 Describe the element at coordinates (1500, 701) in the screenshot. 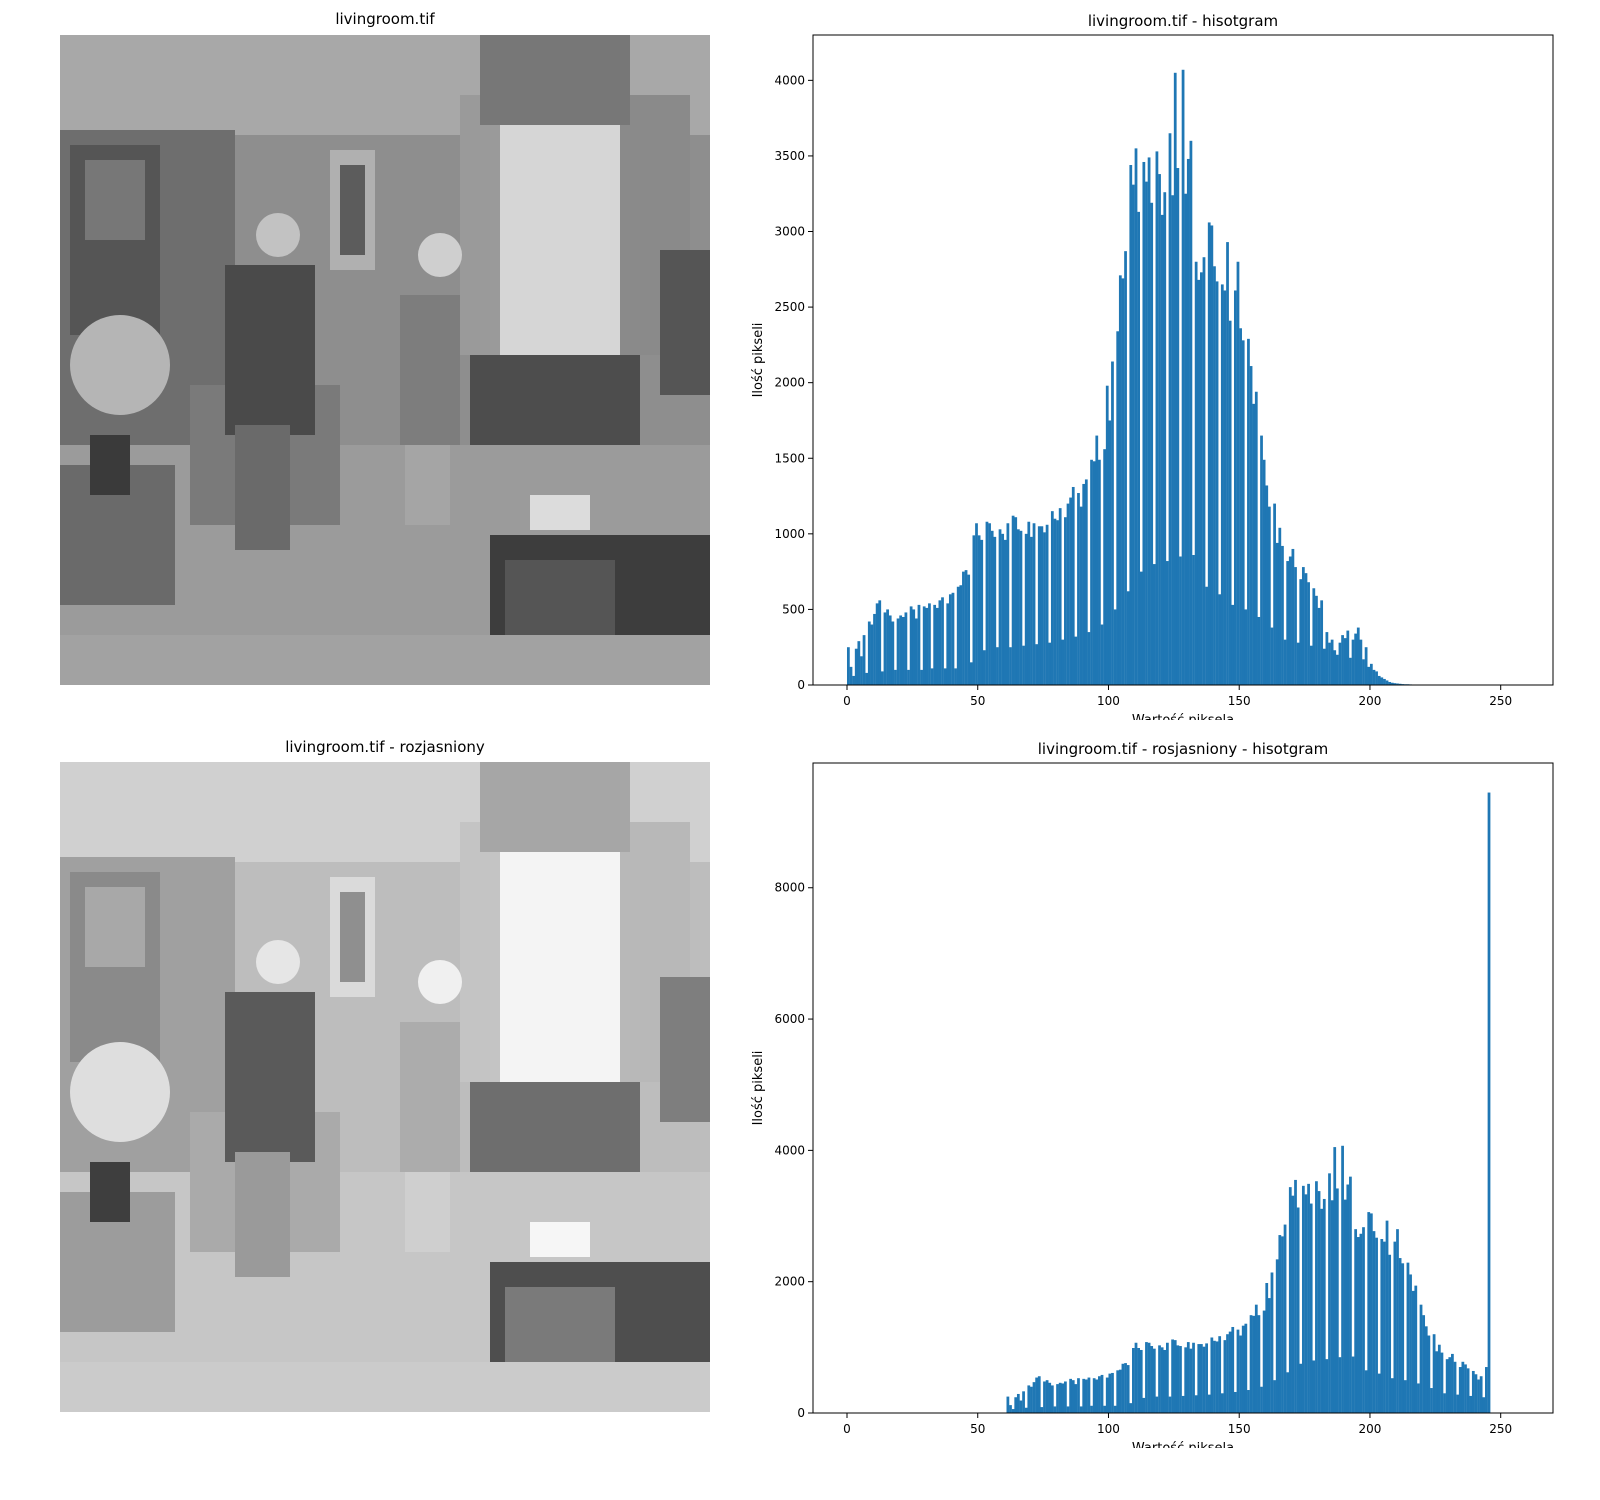

I see `hist-original-xtick-label: 250` at that location.